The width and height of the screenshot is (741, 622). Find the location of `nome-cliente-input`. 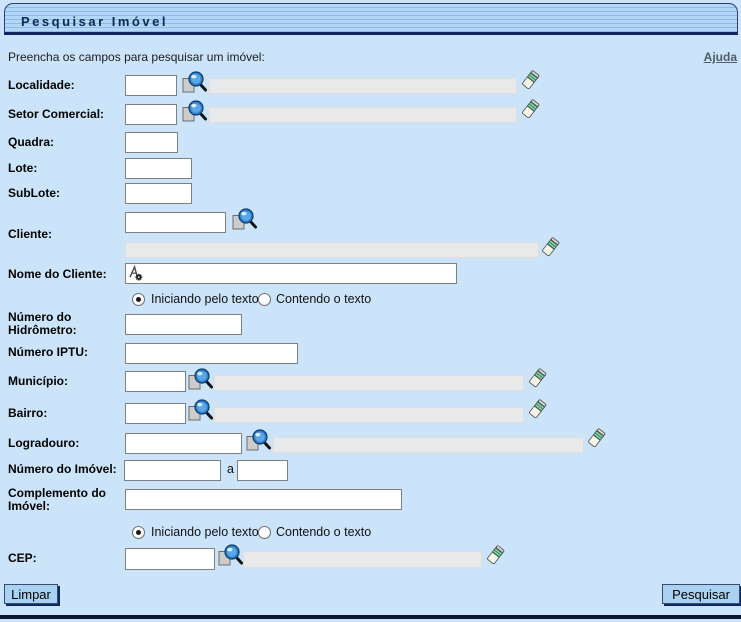

nome-cliente-input is located at coordinates (291, 273).